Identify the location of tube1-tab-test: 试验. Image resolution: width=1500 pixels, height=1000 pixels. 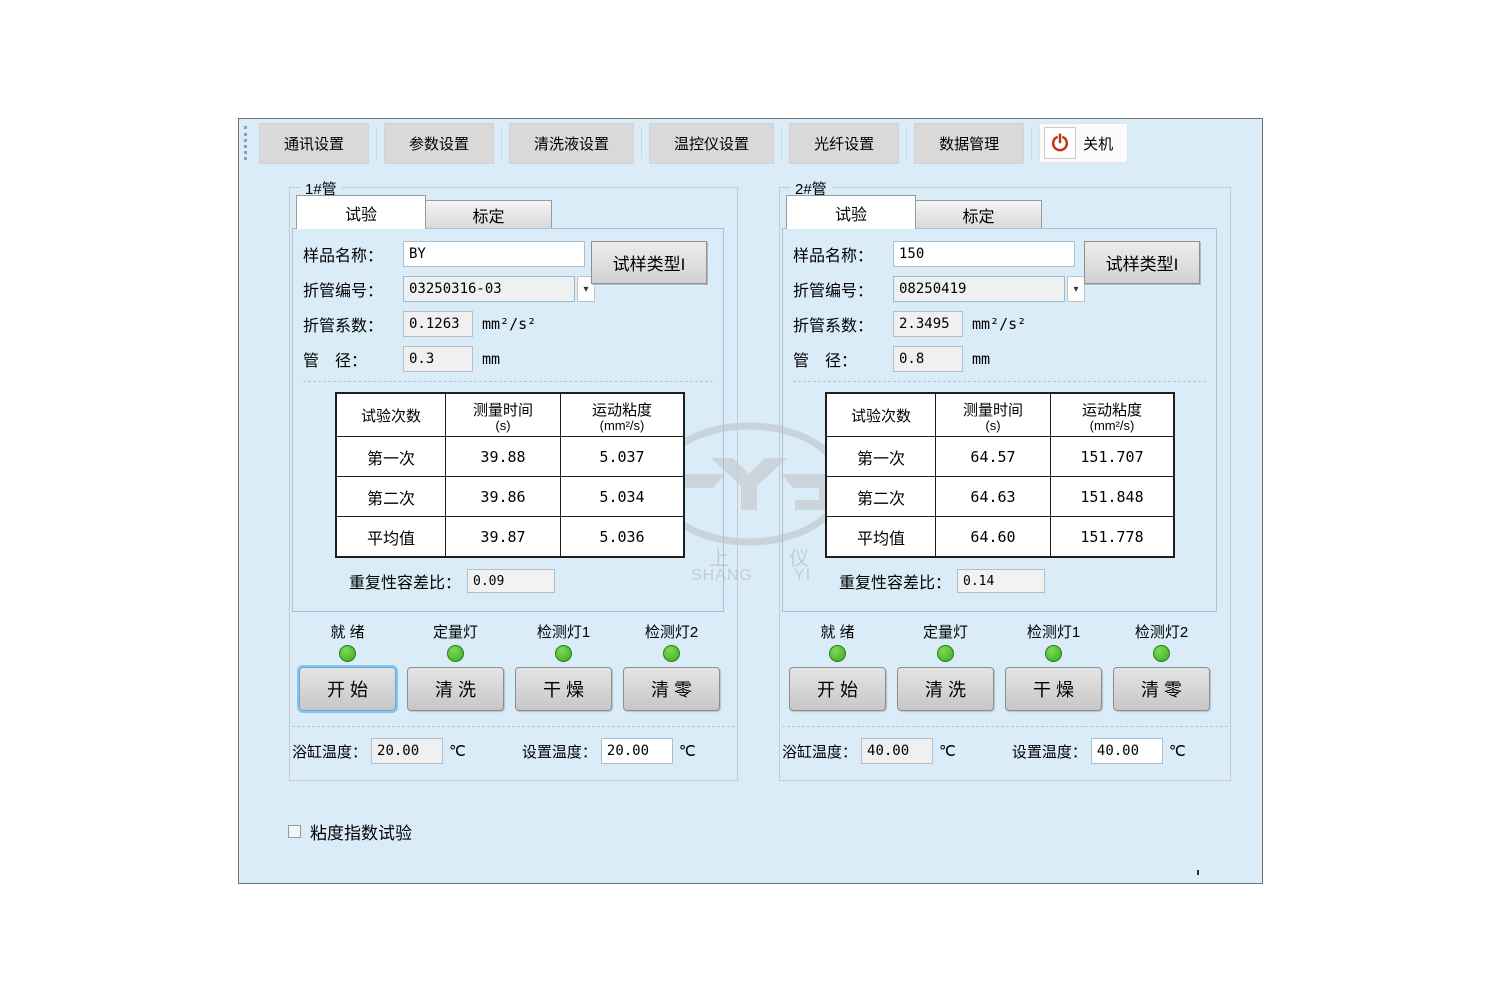
(361, 212).